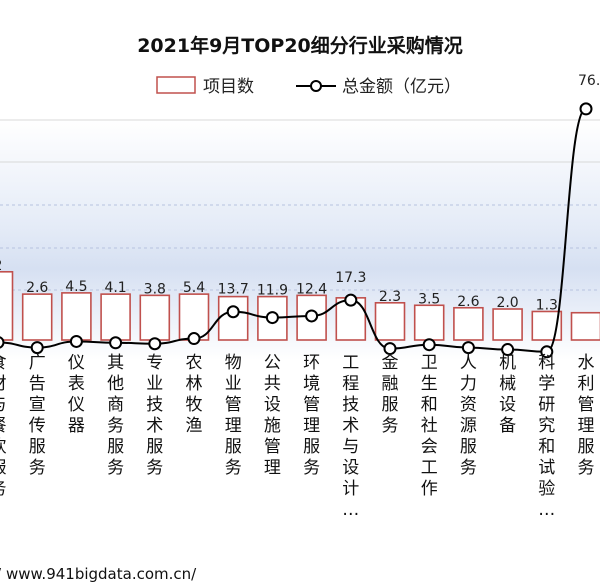  I want to click on amount-value-label: 13.7, so click(233, 290).